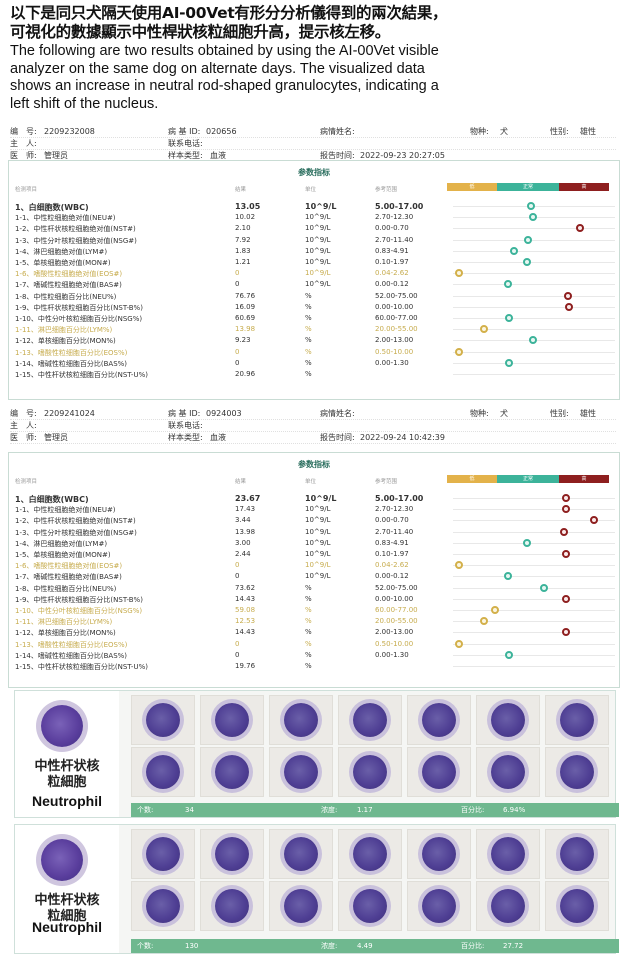  Describe the element at coordinates (245, 306) in the screenshot. I see `row-result: 16.09` at that location.